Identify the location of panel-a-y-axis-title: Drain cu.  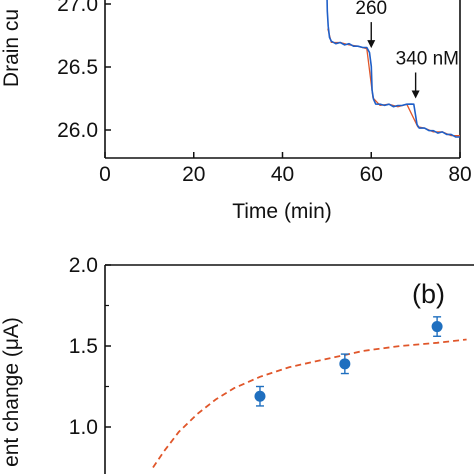
(11, 48).